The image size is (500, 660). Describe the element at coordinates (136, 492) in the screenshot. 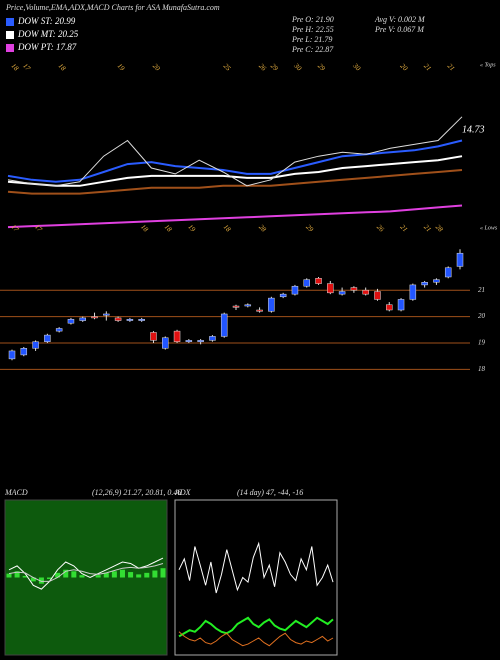

I see `panel-subtitle: (12,26,9) 21.27, 20.81, 0.46` at that location.